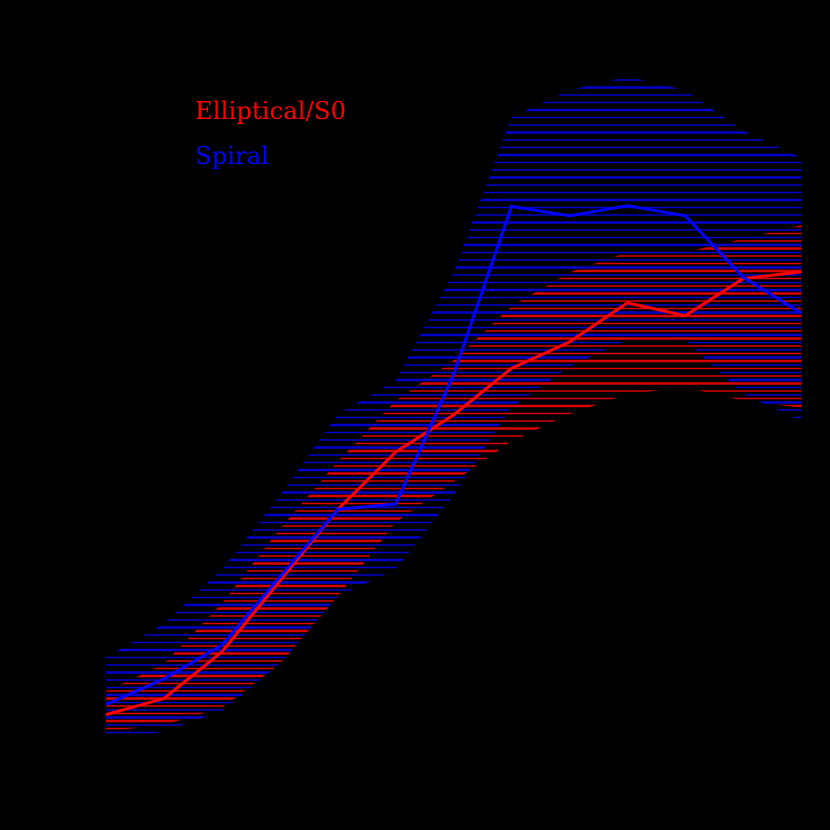 This screenshot has height=830, width=830. I want to click on legend-elliptical: Elliptical/S0, so click(271, 111).